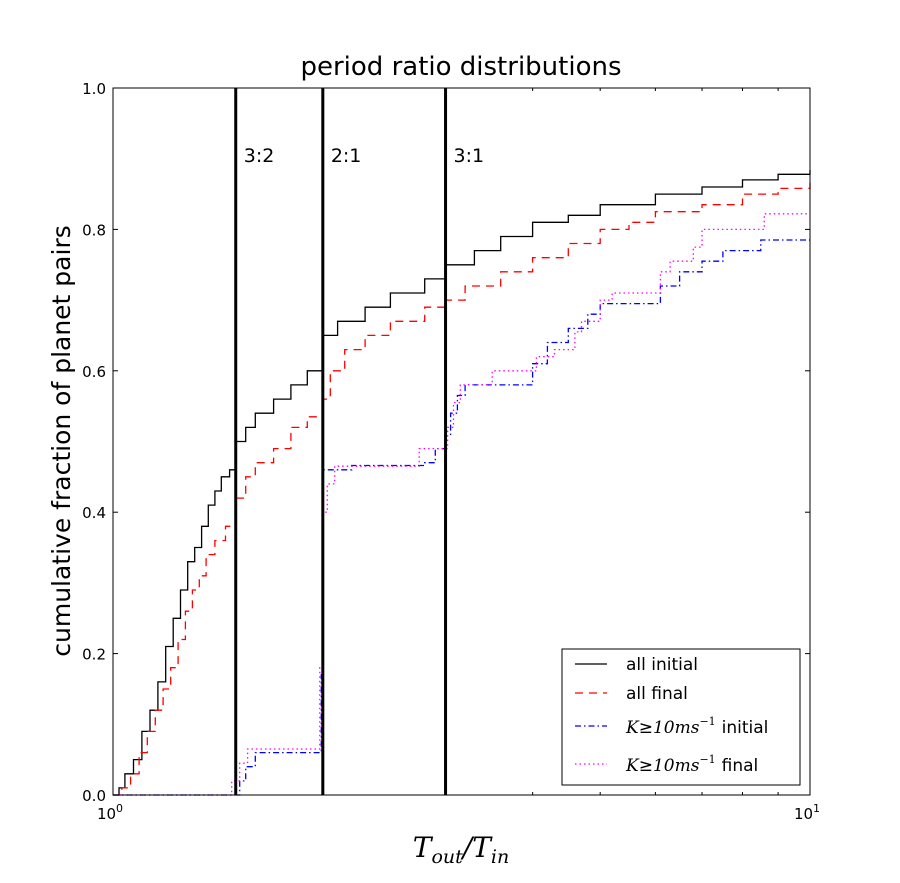 This screenshot has width=900, height=883. I want to click on legend-exp-3: −1, so click(707, 759).